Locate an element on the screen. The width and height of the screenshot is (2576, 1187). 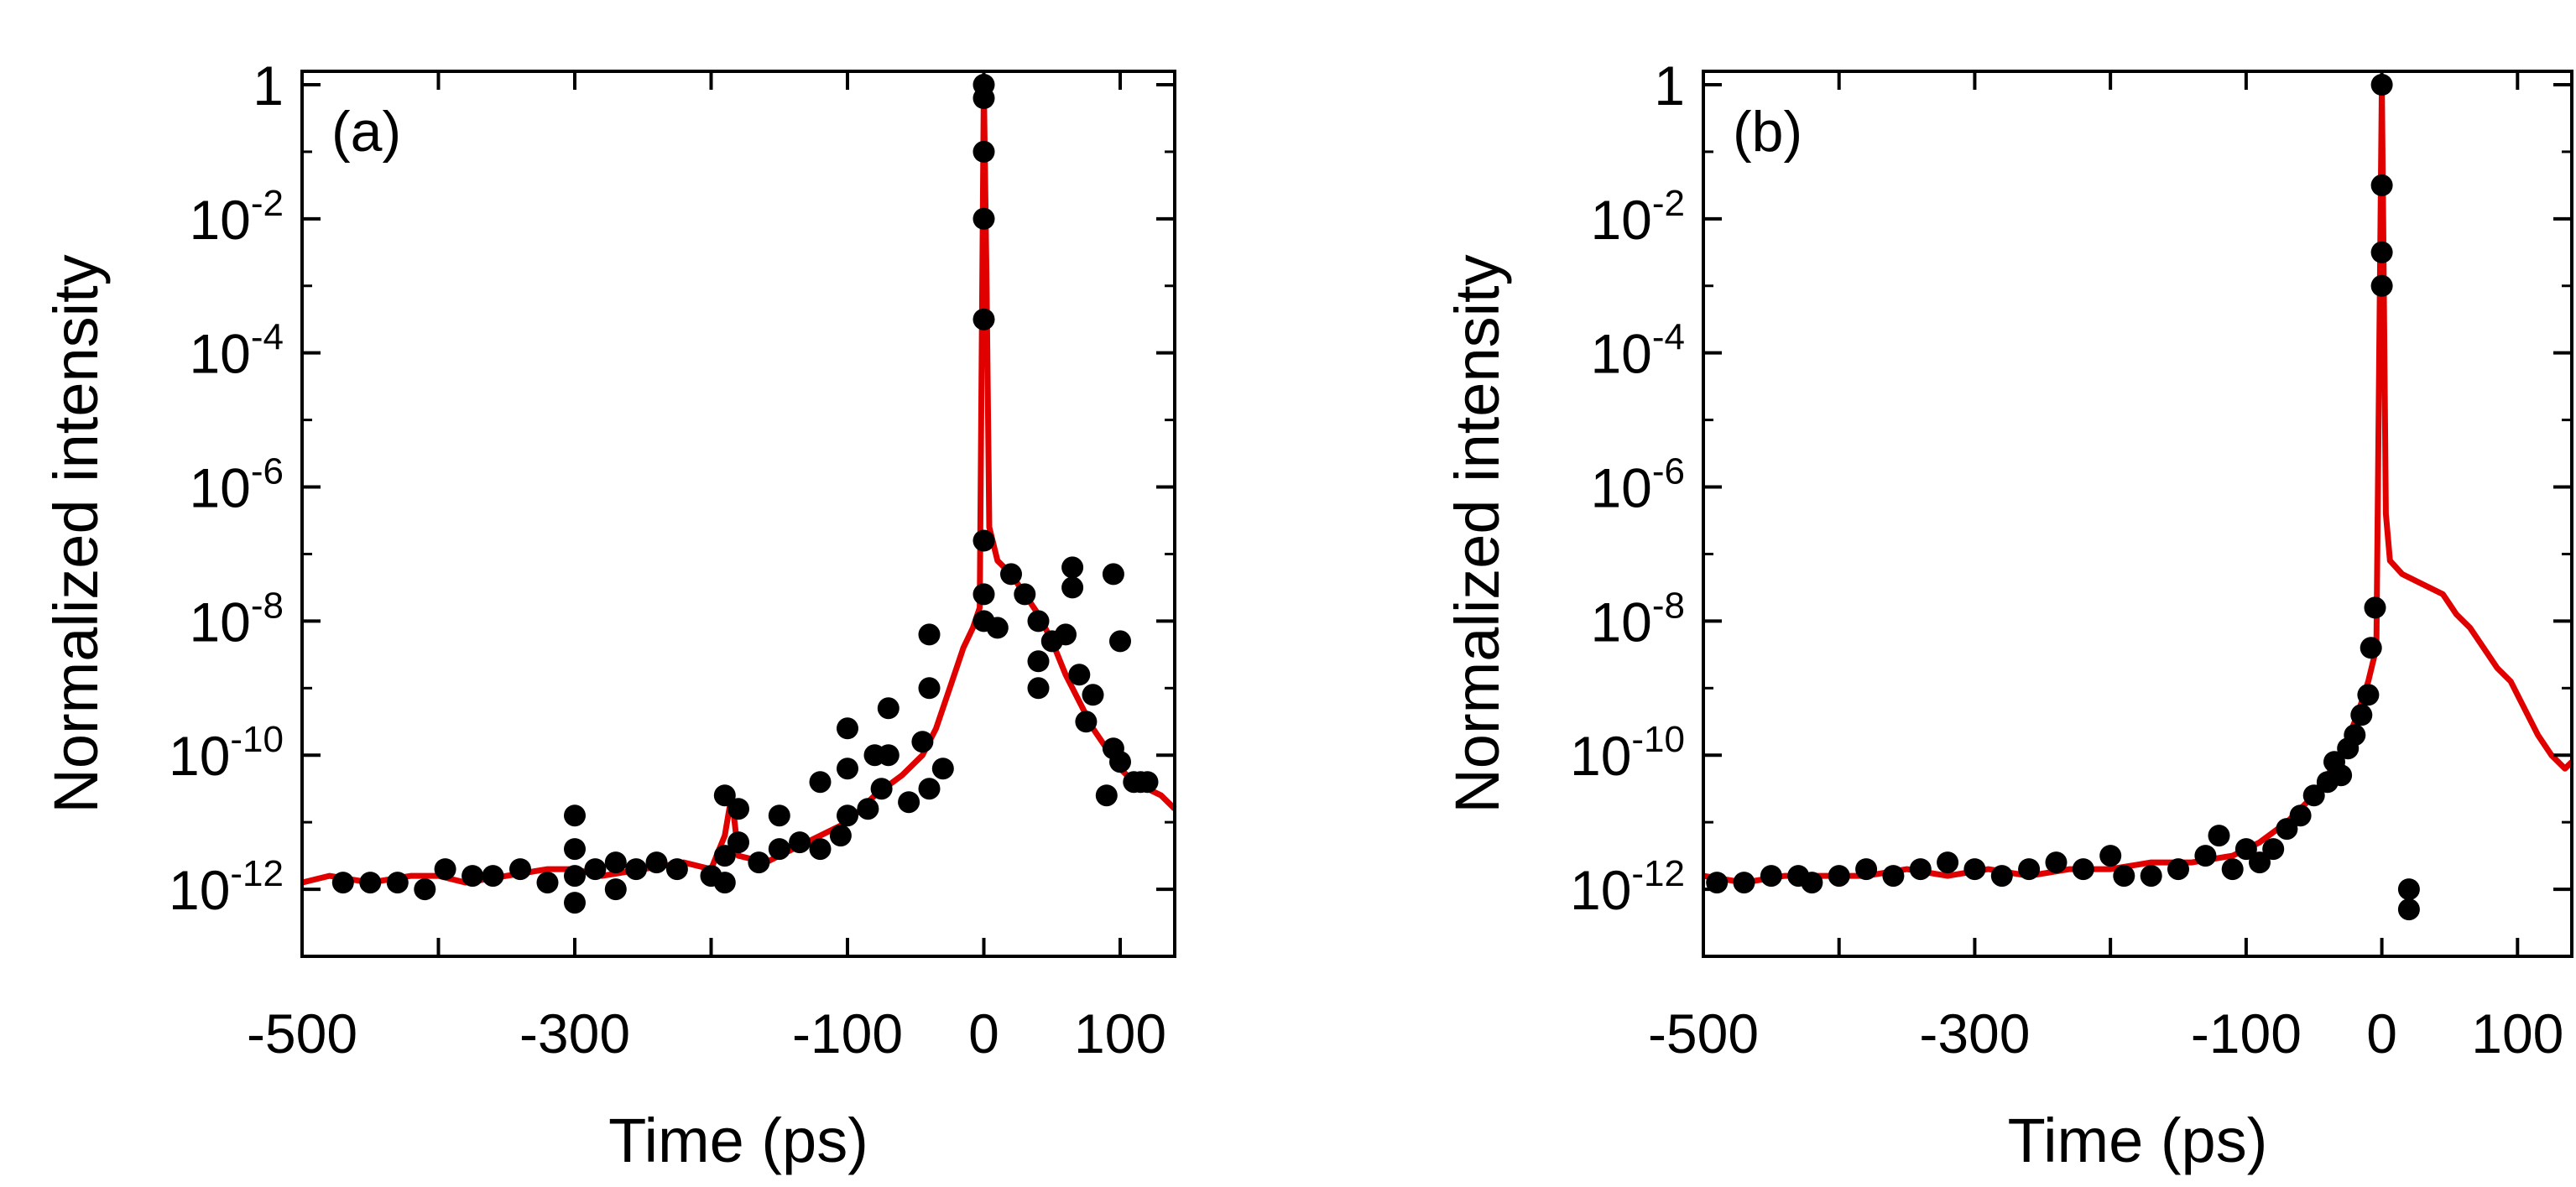
panel-label: (b) is located at coordinates (1767, 132).